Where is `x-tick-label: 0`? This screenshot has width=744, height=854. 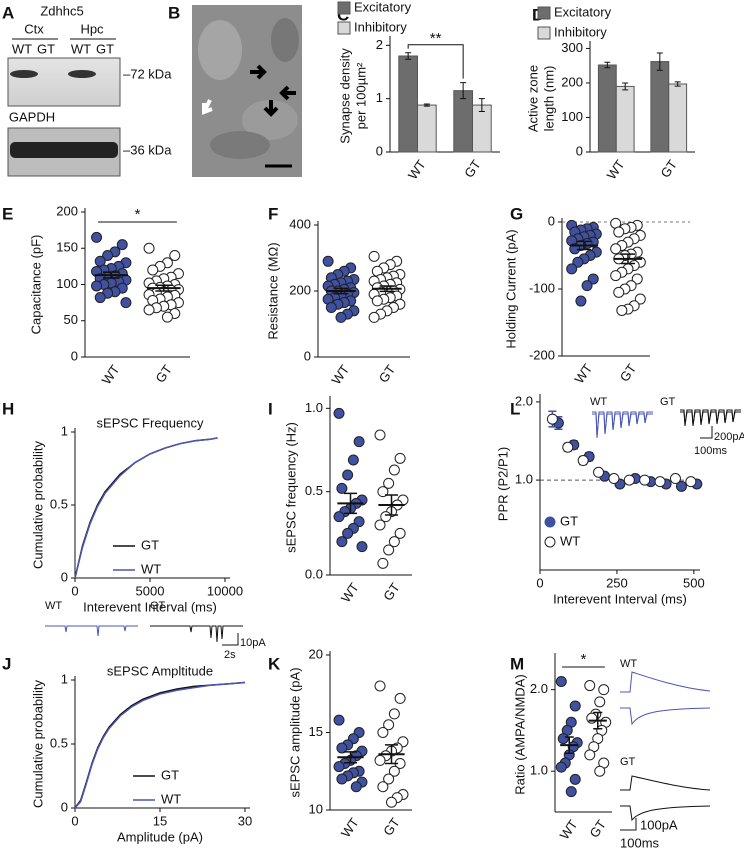 x-tick-label: 0 is located at coordinates (74, 590).